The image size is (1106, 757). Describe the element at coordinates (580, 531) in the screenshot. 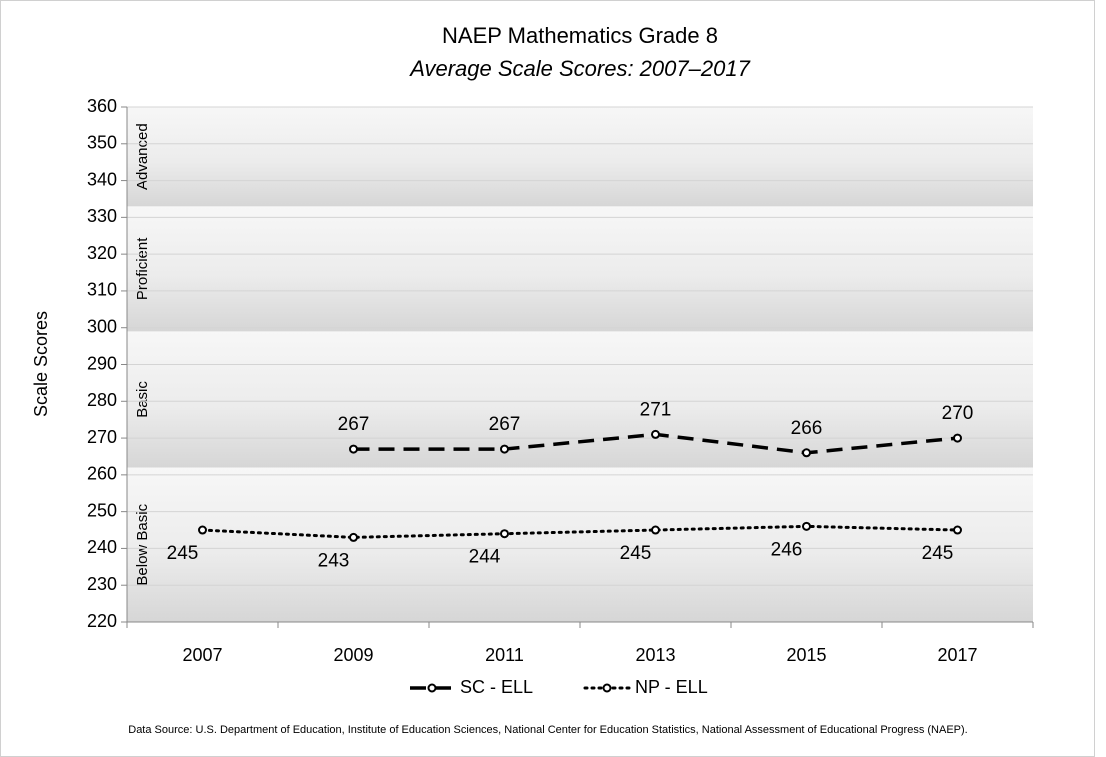

I see `series-line` at that location.